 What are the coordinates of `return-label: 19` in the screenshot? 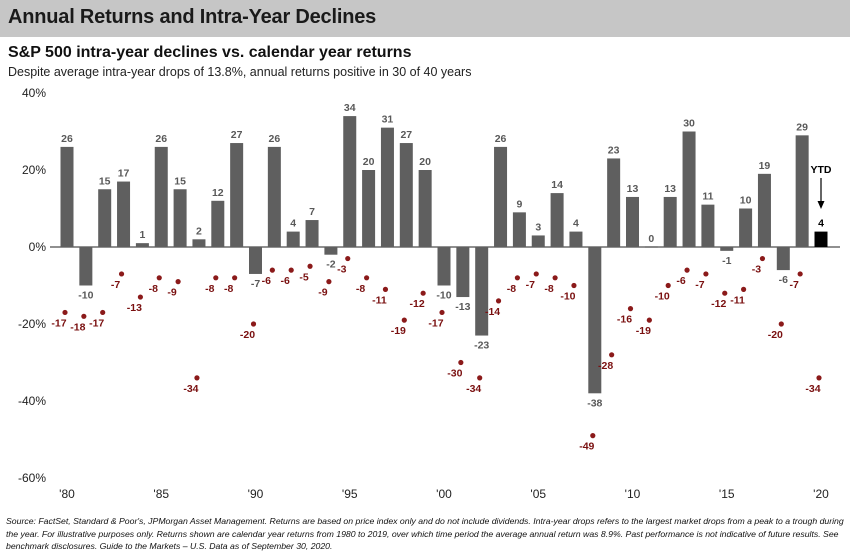 It's located at (765, 166).